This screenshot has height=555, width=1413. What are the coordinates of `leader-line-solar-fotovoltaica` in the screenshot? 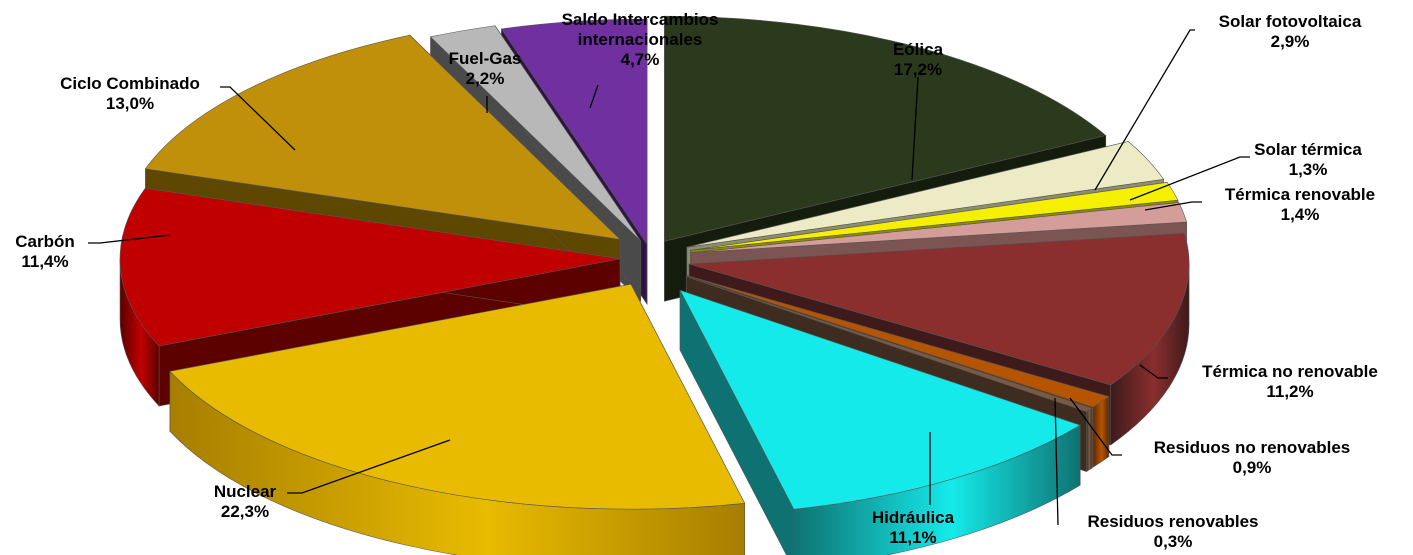 It's located at (1144, 110).